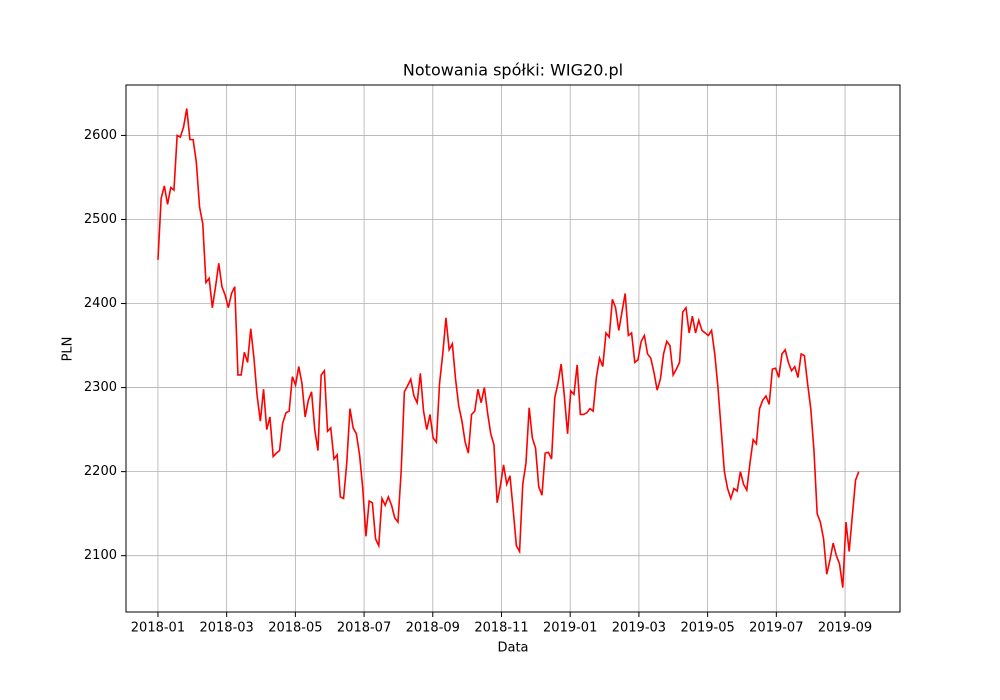  Describe the element at coordinates (295, 628) in the screenshot. I see `x-tick-label: 2018-05` at that location.